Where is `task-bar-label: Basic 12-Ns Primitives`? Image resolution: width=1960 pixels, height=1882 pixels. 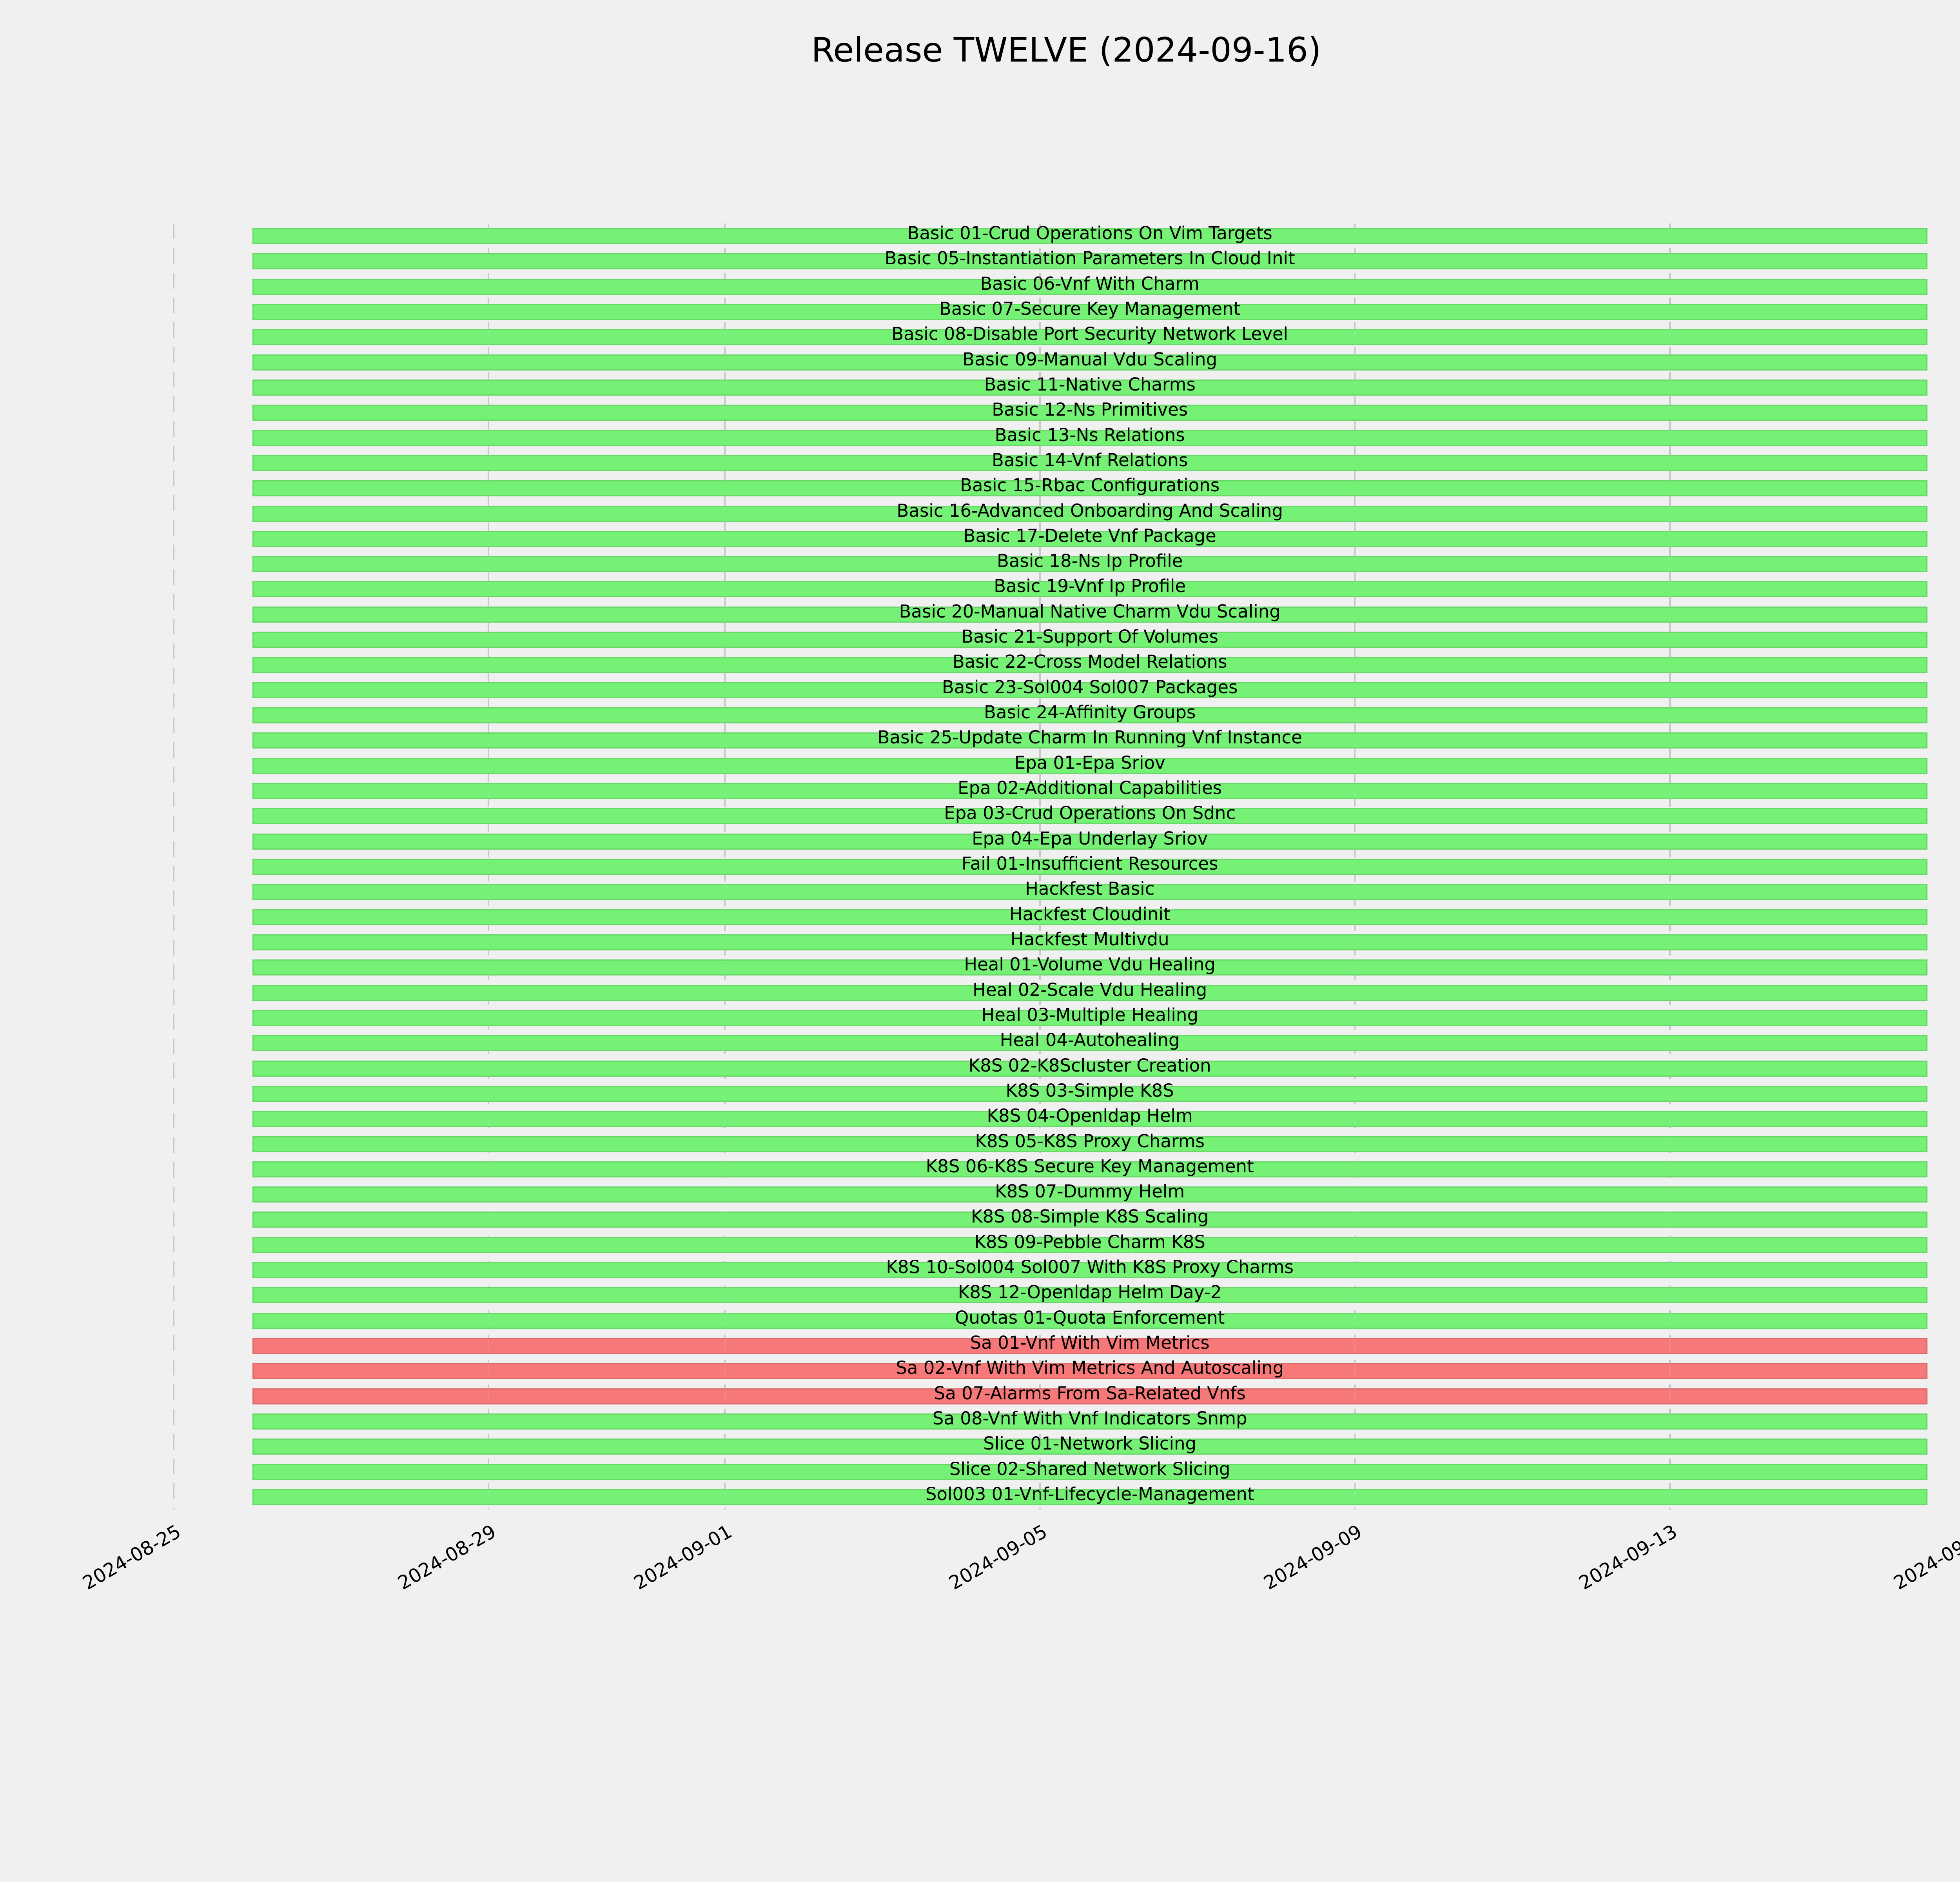 task-bar-label: Basic 12-Ns Primitives is located at coordinates (1090, 409).